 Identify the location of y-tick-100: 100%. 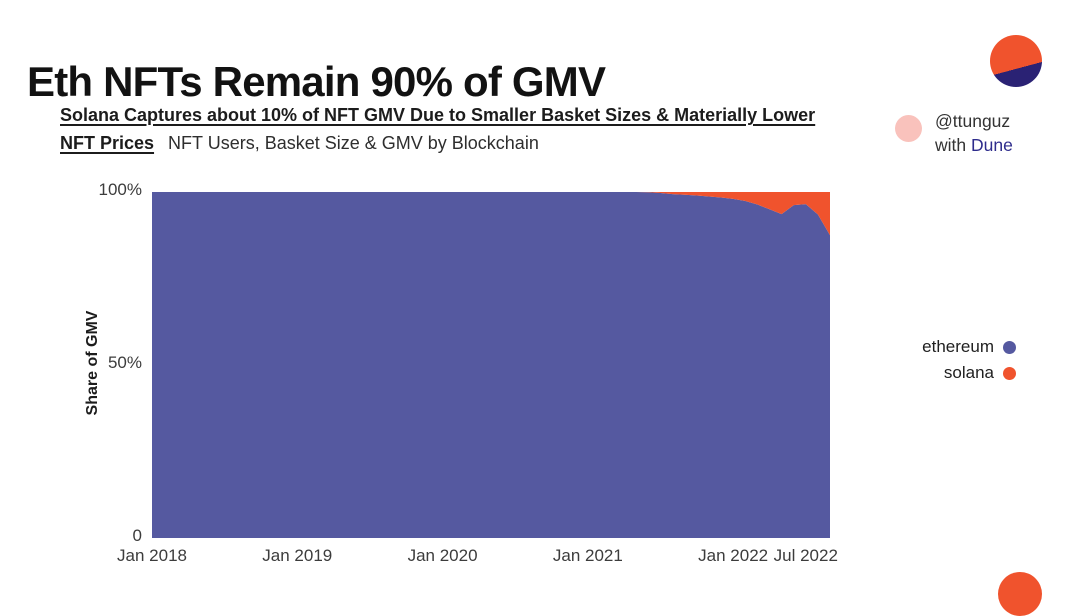
(120, 189).